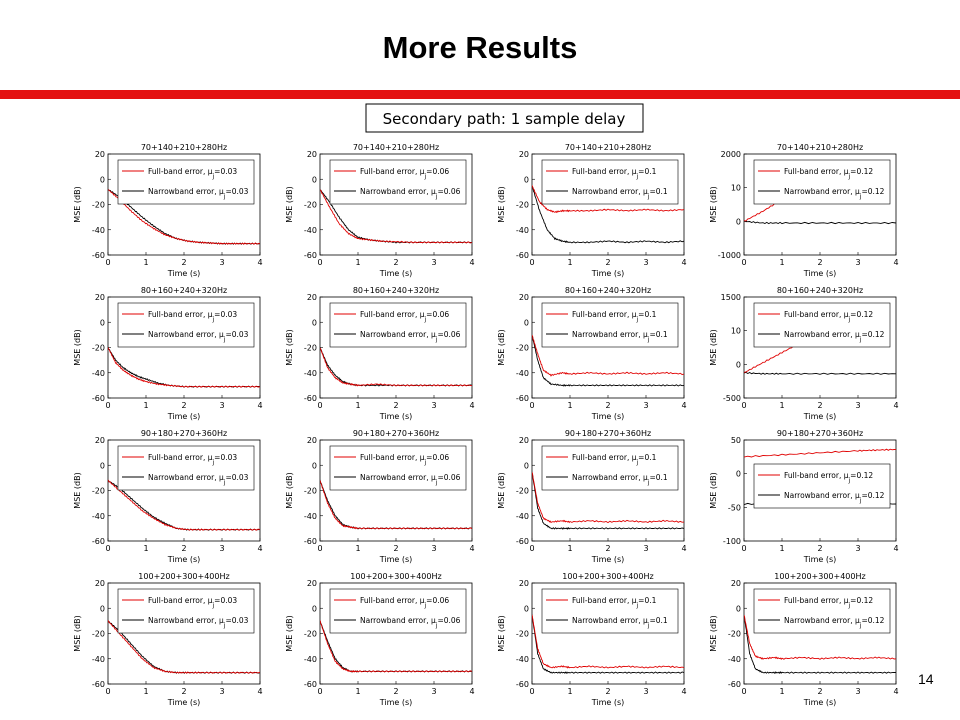 The image size is (960, 720). What do you see at coordinates (732, 541) in the screenshot?
I see `y-tick-label: -100` at bounding box center [732, 541].